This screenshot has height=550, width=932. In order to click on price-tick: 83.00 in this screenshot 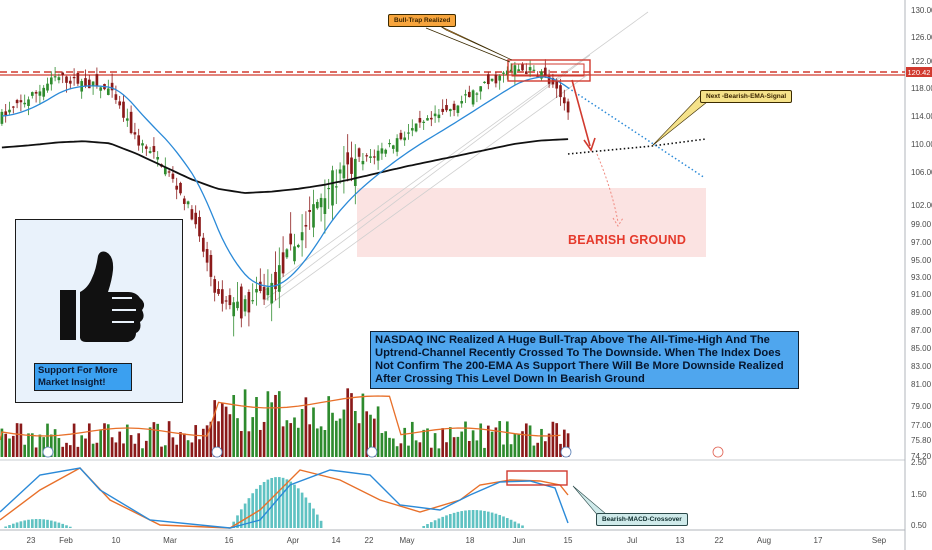, I will do `click(921, 366)`.